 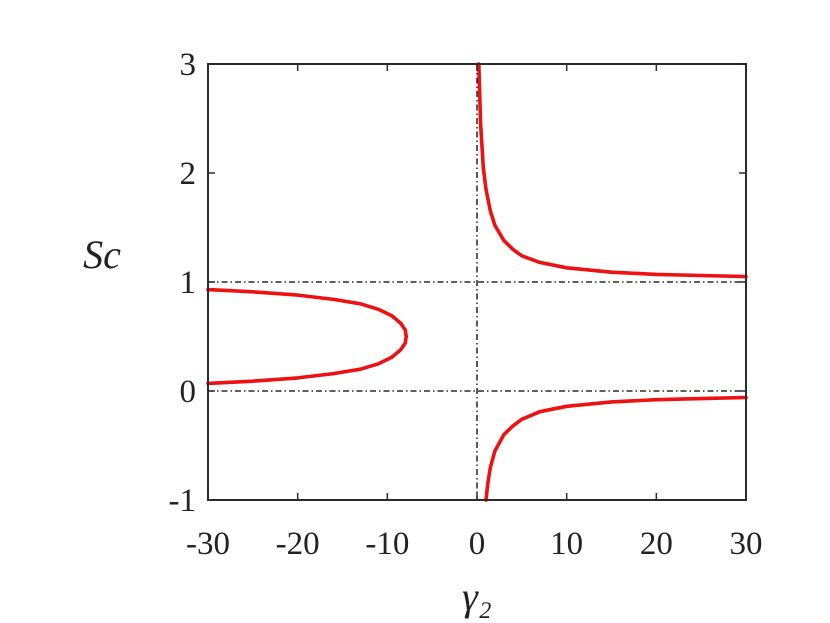 I want to click on y-tick-label-1: 0, so click(x=188, y=392).